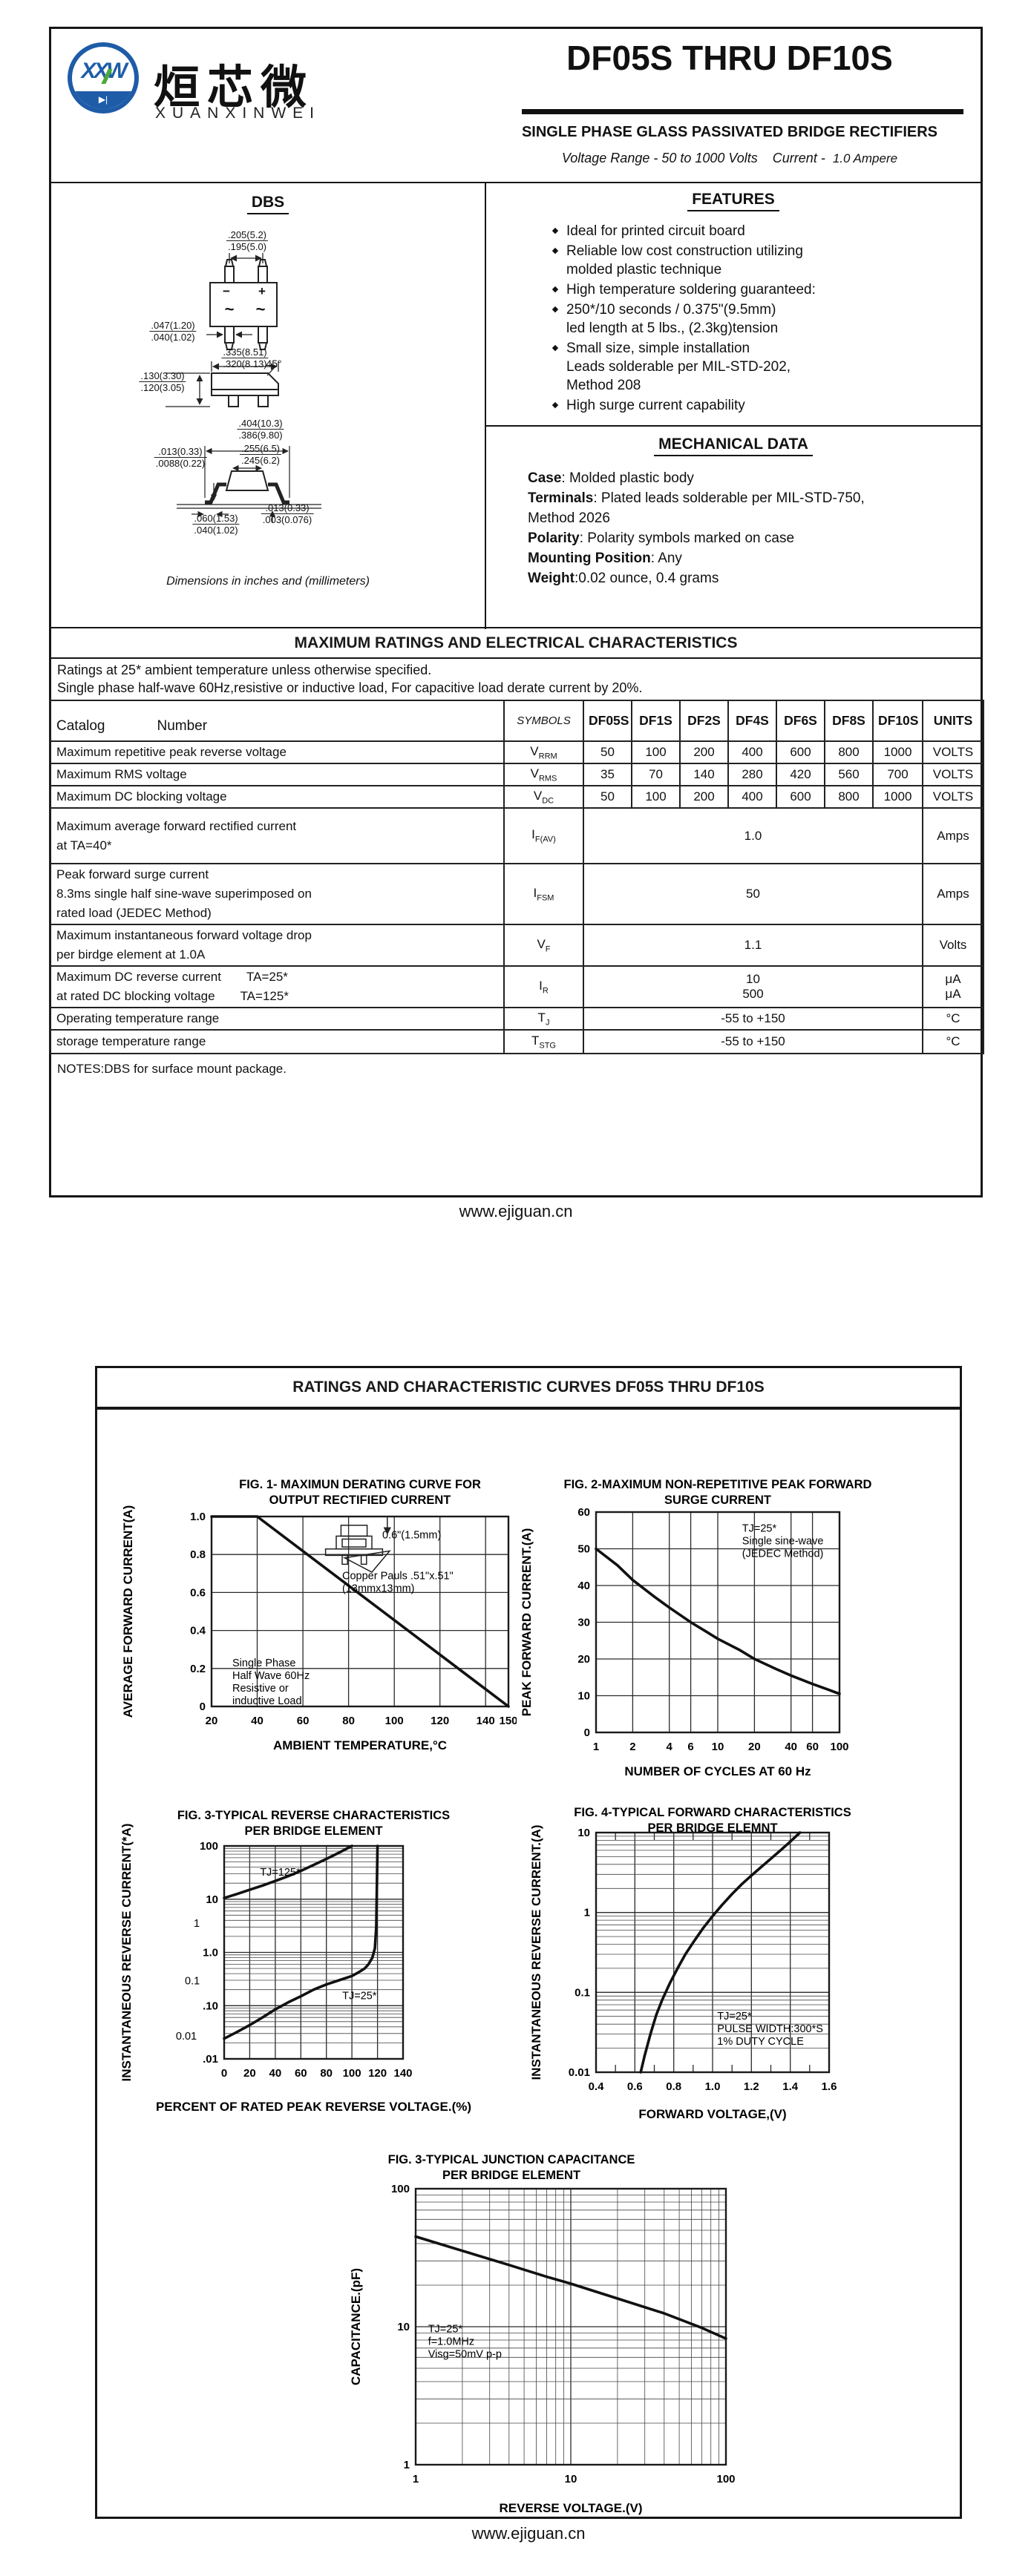 This screenshot has width=1031, height=2576. I want to click on col-model-DF05S: DF05S, so click(607, 721).